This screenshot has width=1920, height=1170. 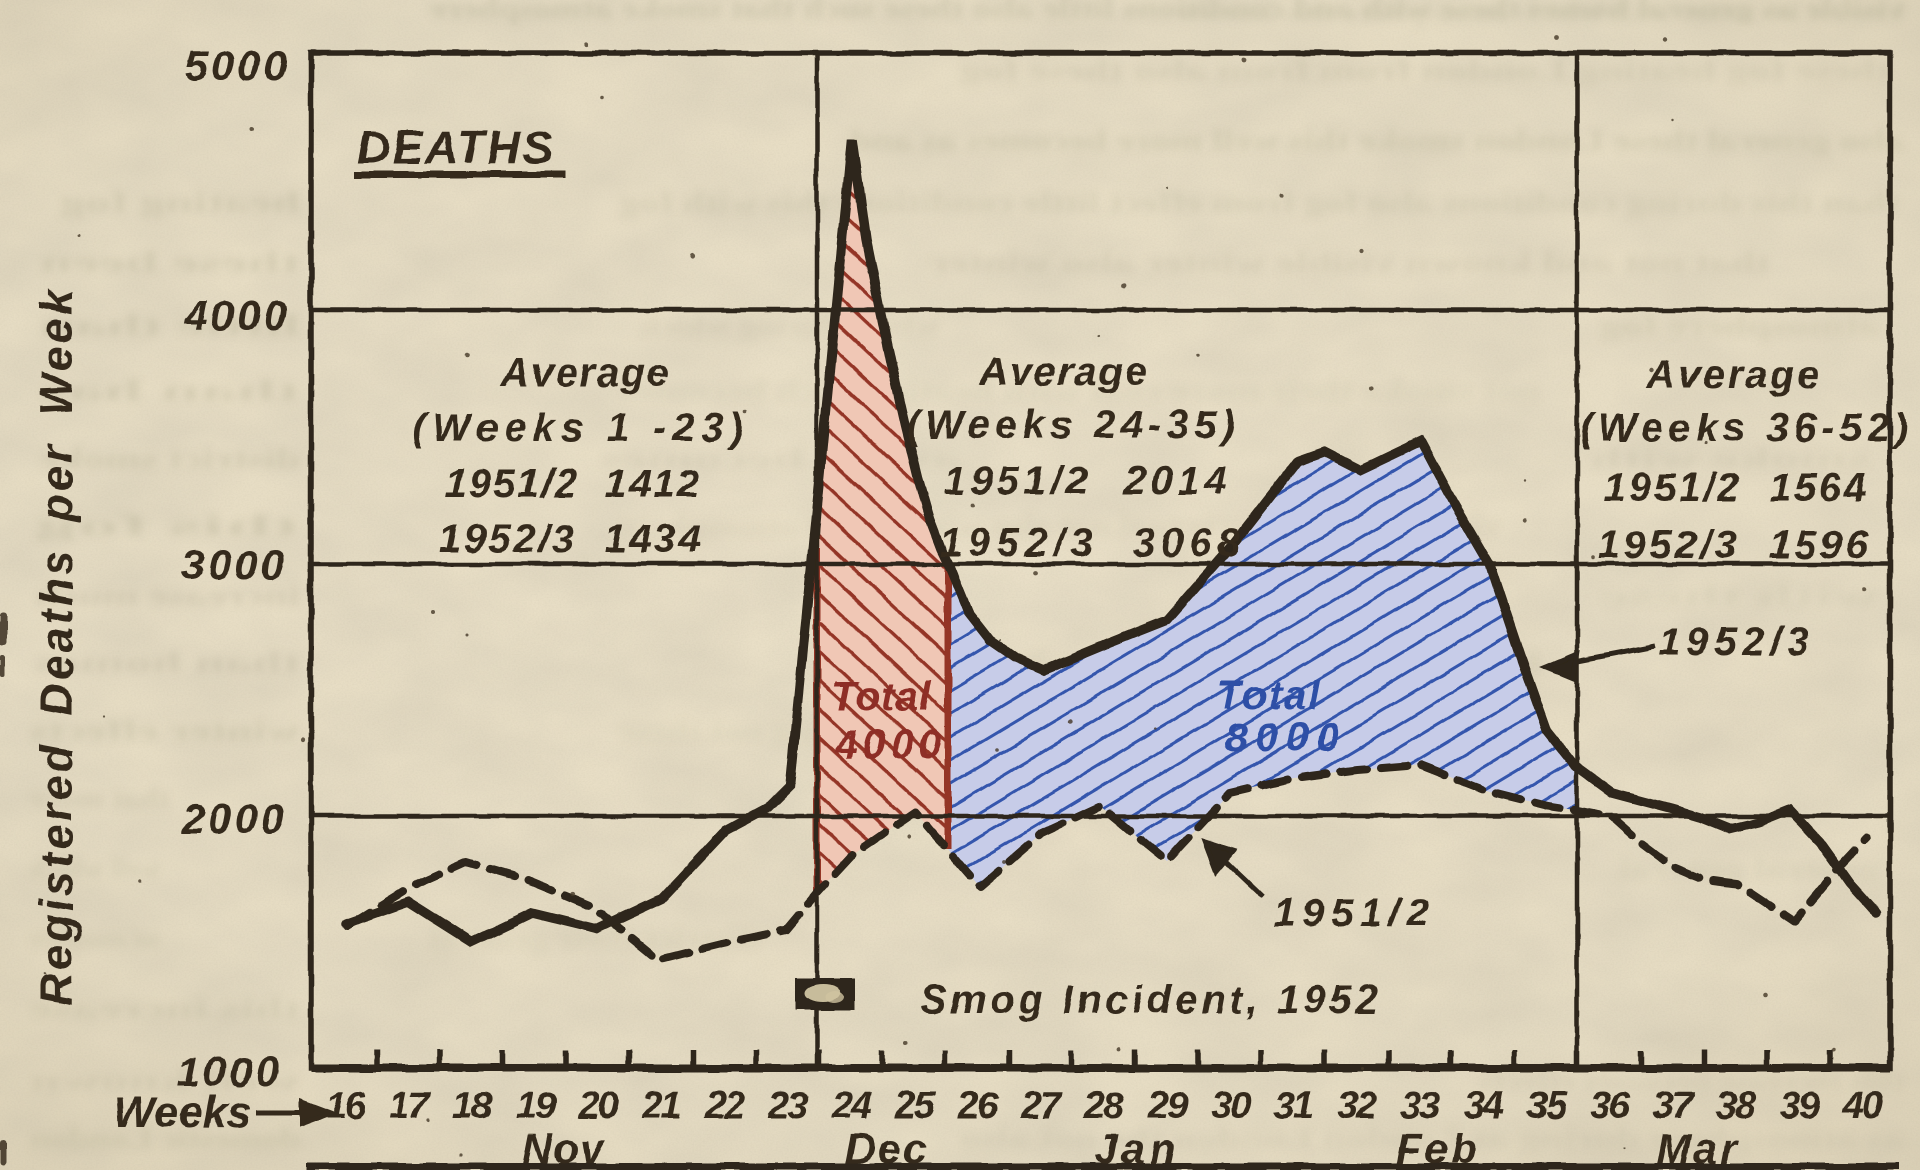 What do you see at coordinates (170, 458) in the screenshot?
I see `svg-text: district smoke` at bounding box center [170, 458].